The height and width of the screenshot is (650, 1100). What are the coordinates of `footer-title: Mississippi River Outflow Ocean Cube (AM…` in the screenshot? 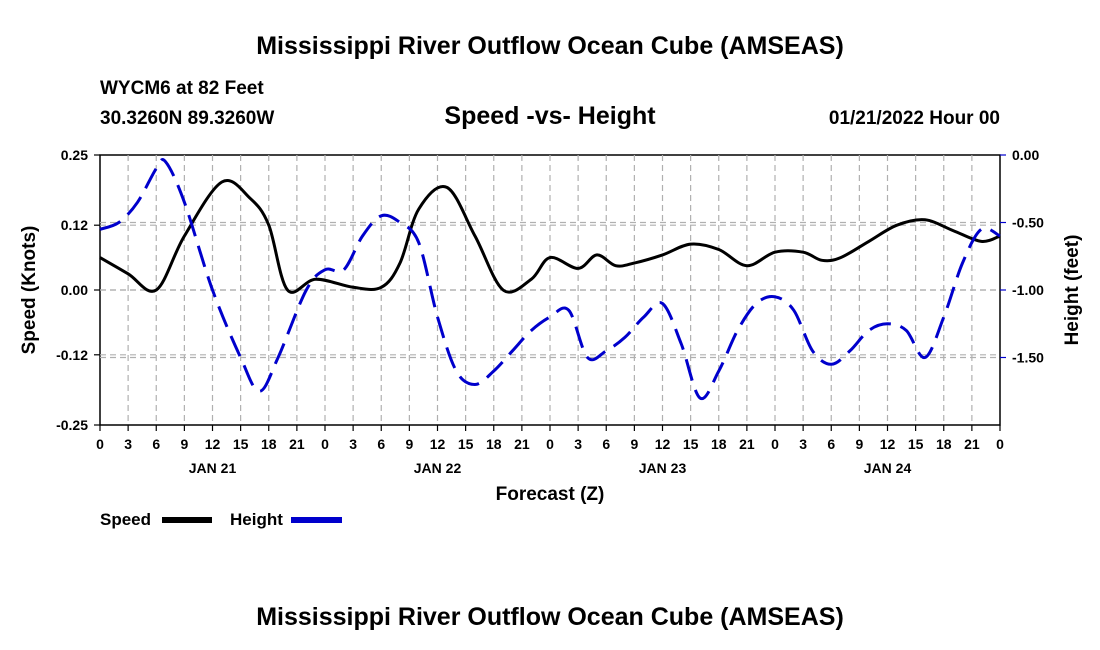 It's located at (550, 617).